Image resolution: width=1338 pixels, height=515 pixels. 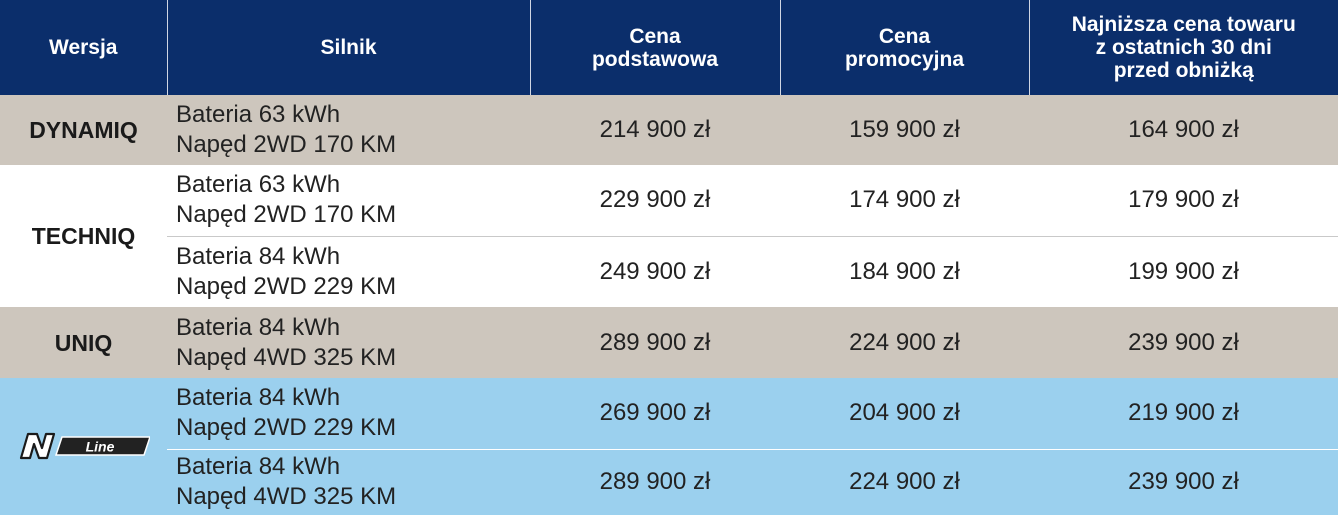 What do you see at coordinates (1183, 413) in the screenshot?
I see `lowest-price: 219 900 zł` at bounding box center [1183, 413].